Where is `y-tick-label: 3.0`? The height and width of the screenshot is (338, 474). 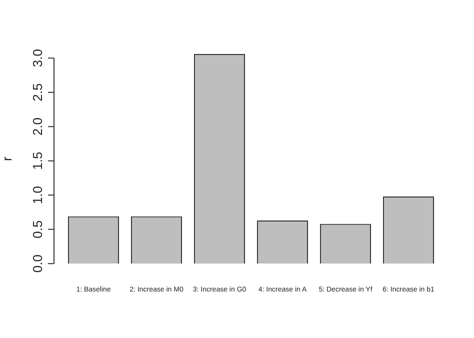
y-tick-label: 3.0 is located at coordinates (38, 58).